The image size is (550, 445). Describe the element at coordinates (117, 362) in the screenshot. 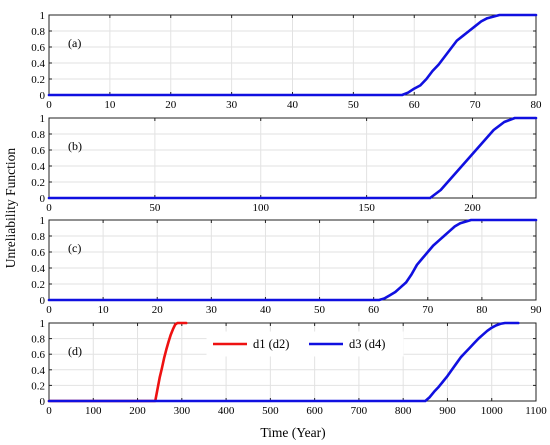

I see `series-line-d1-d2-` at that location.